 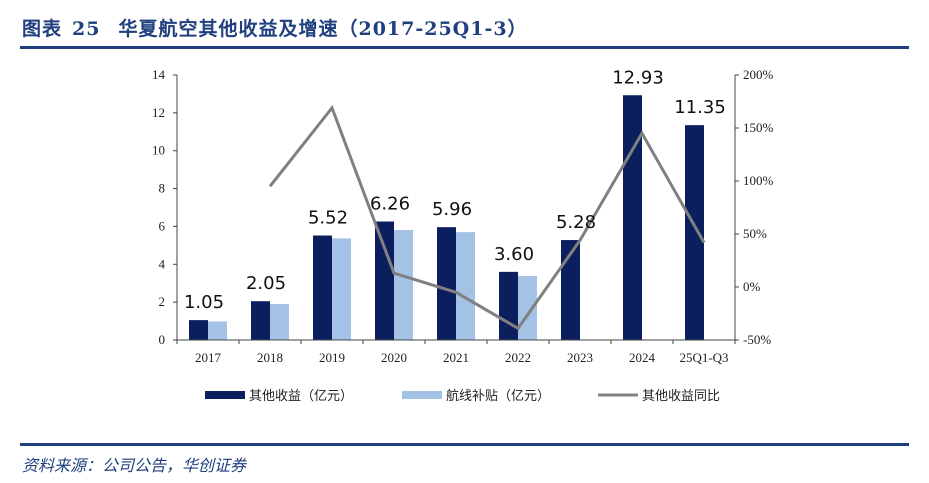 What do you see at coordinates (464, 444) in the screenshot?
I see `footer-divider` at bounding box center [464, 444].